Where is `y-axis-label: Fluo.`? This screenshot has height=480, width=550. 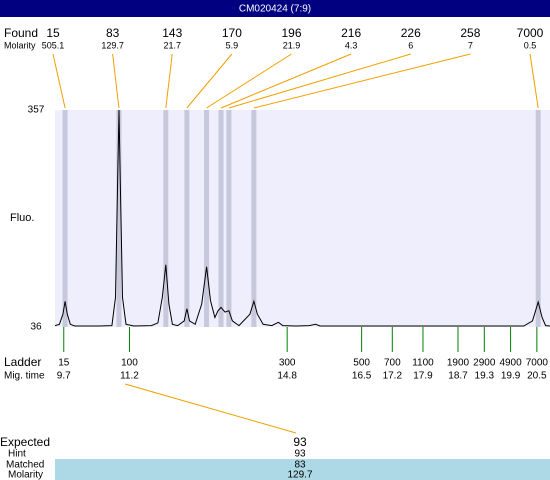
y-axis-label: Fluo. is located at coordinates (22, 218).